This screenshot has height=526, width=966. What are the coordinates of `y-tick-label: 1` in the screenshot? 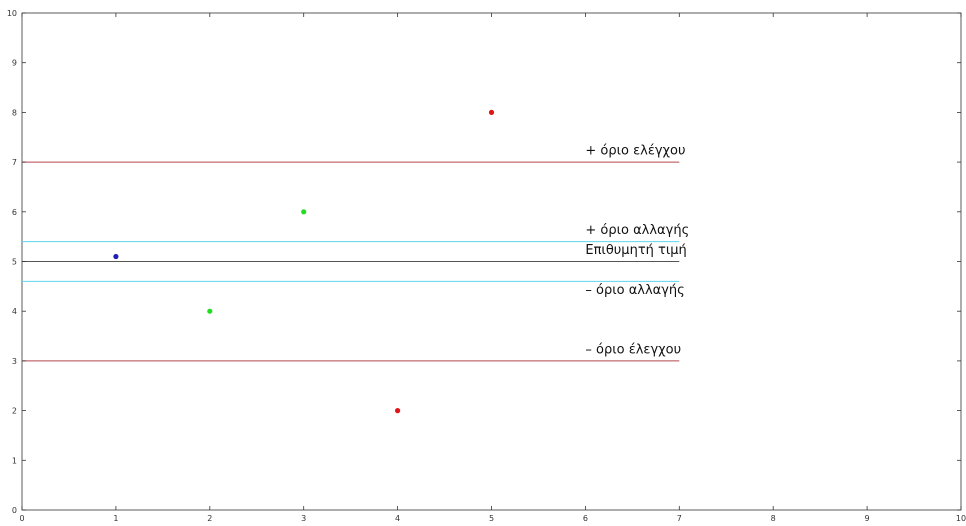 It's located at (14, 460).